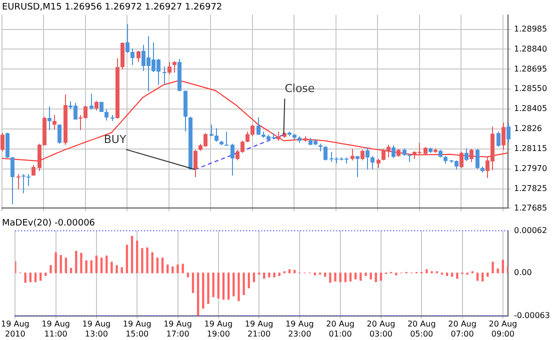  I want to click on annotation: BUY, so click(115, 139).